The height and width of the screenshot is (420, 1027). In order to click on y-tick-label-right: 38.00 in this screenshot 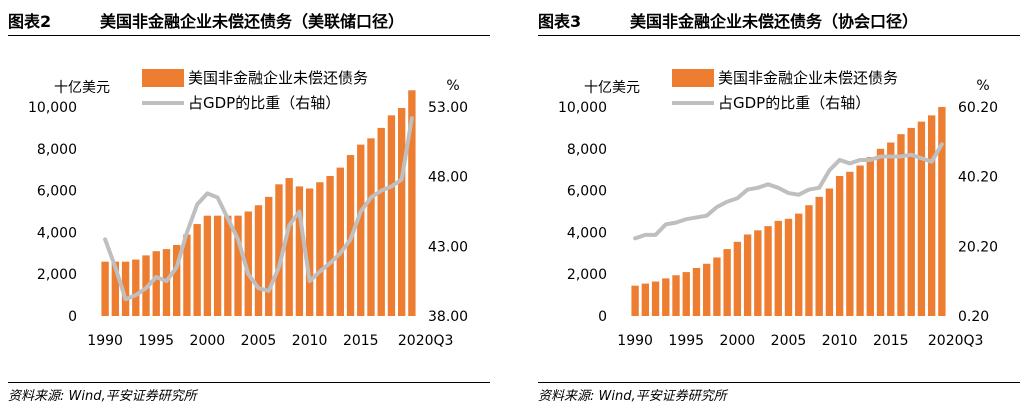, I will do `click(448, 317)`.